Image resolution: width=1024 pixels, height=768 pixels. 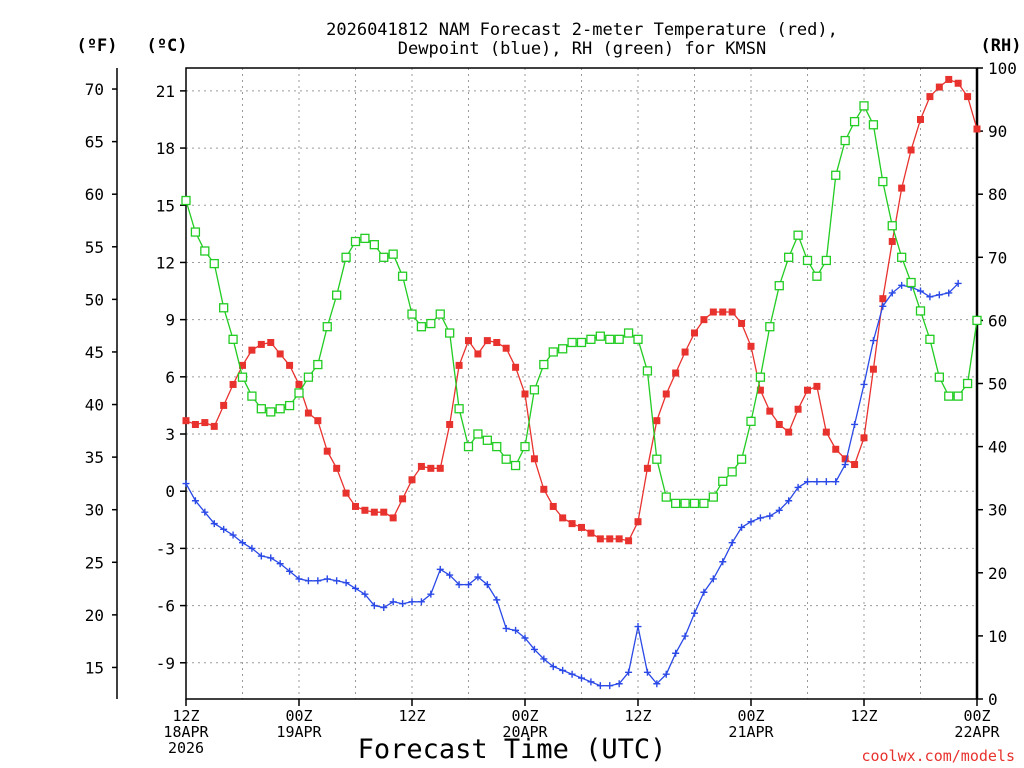 I want to click on rh-tick-label: 20, so click(x=997, y=573).